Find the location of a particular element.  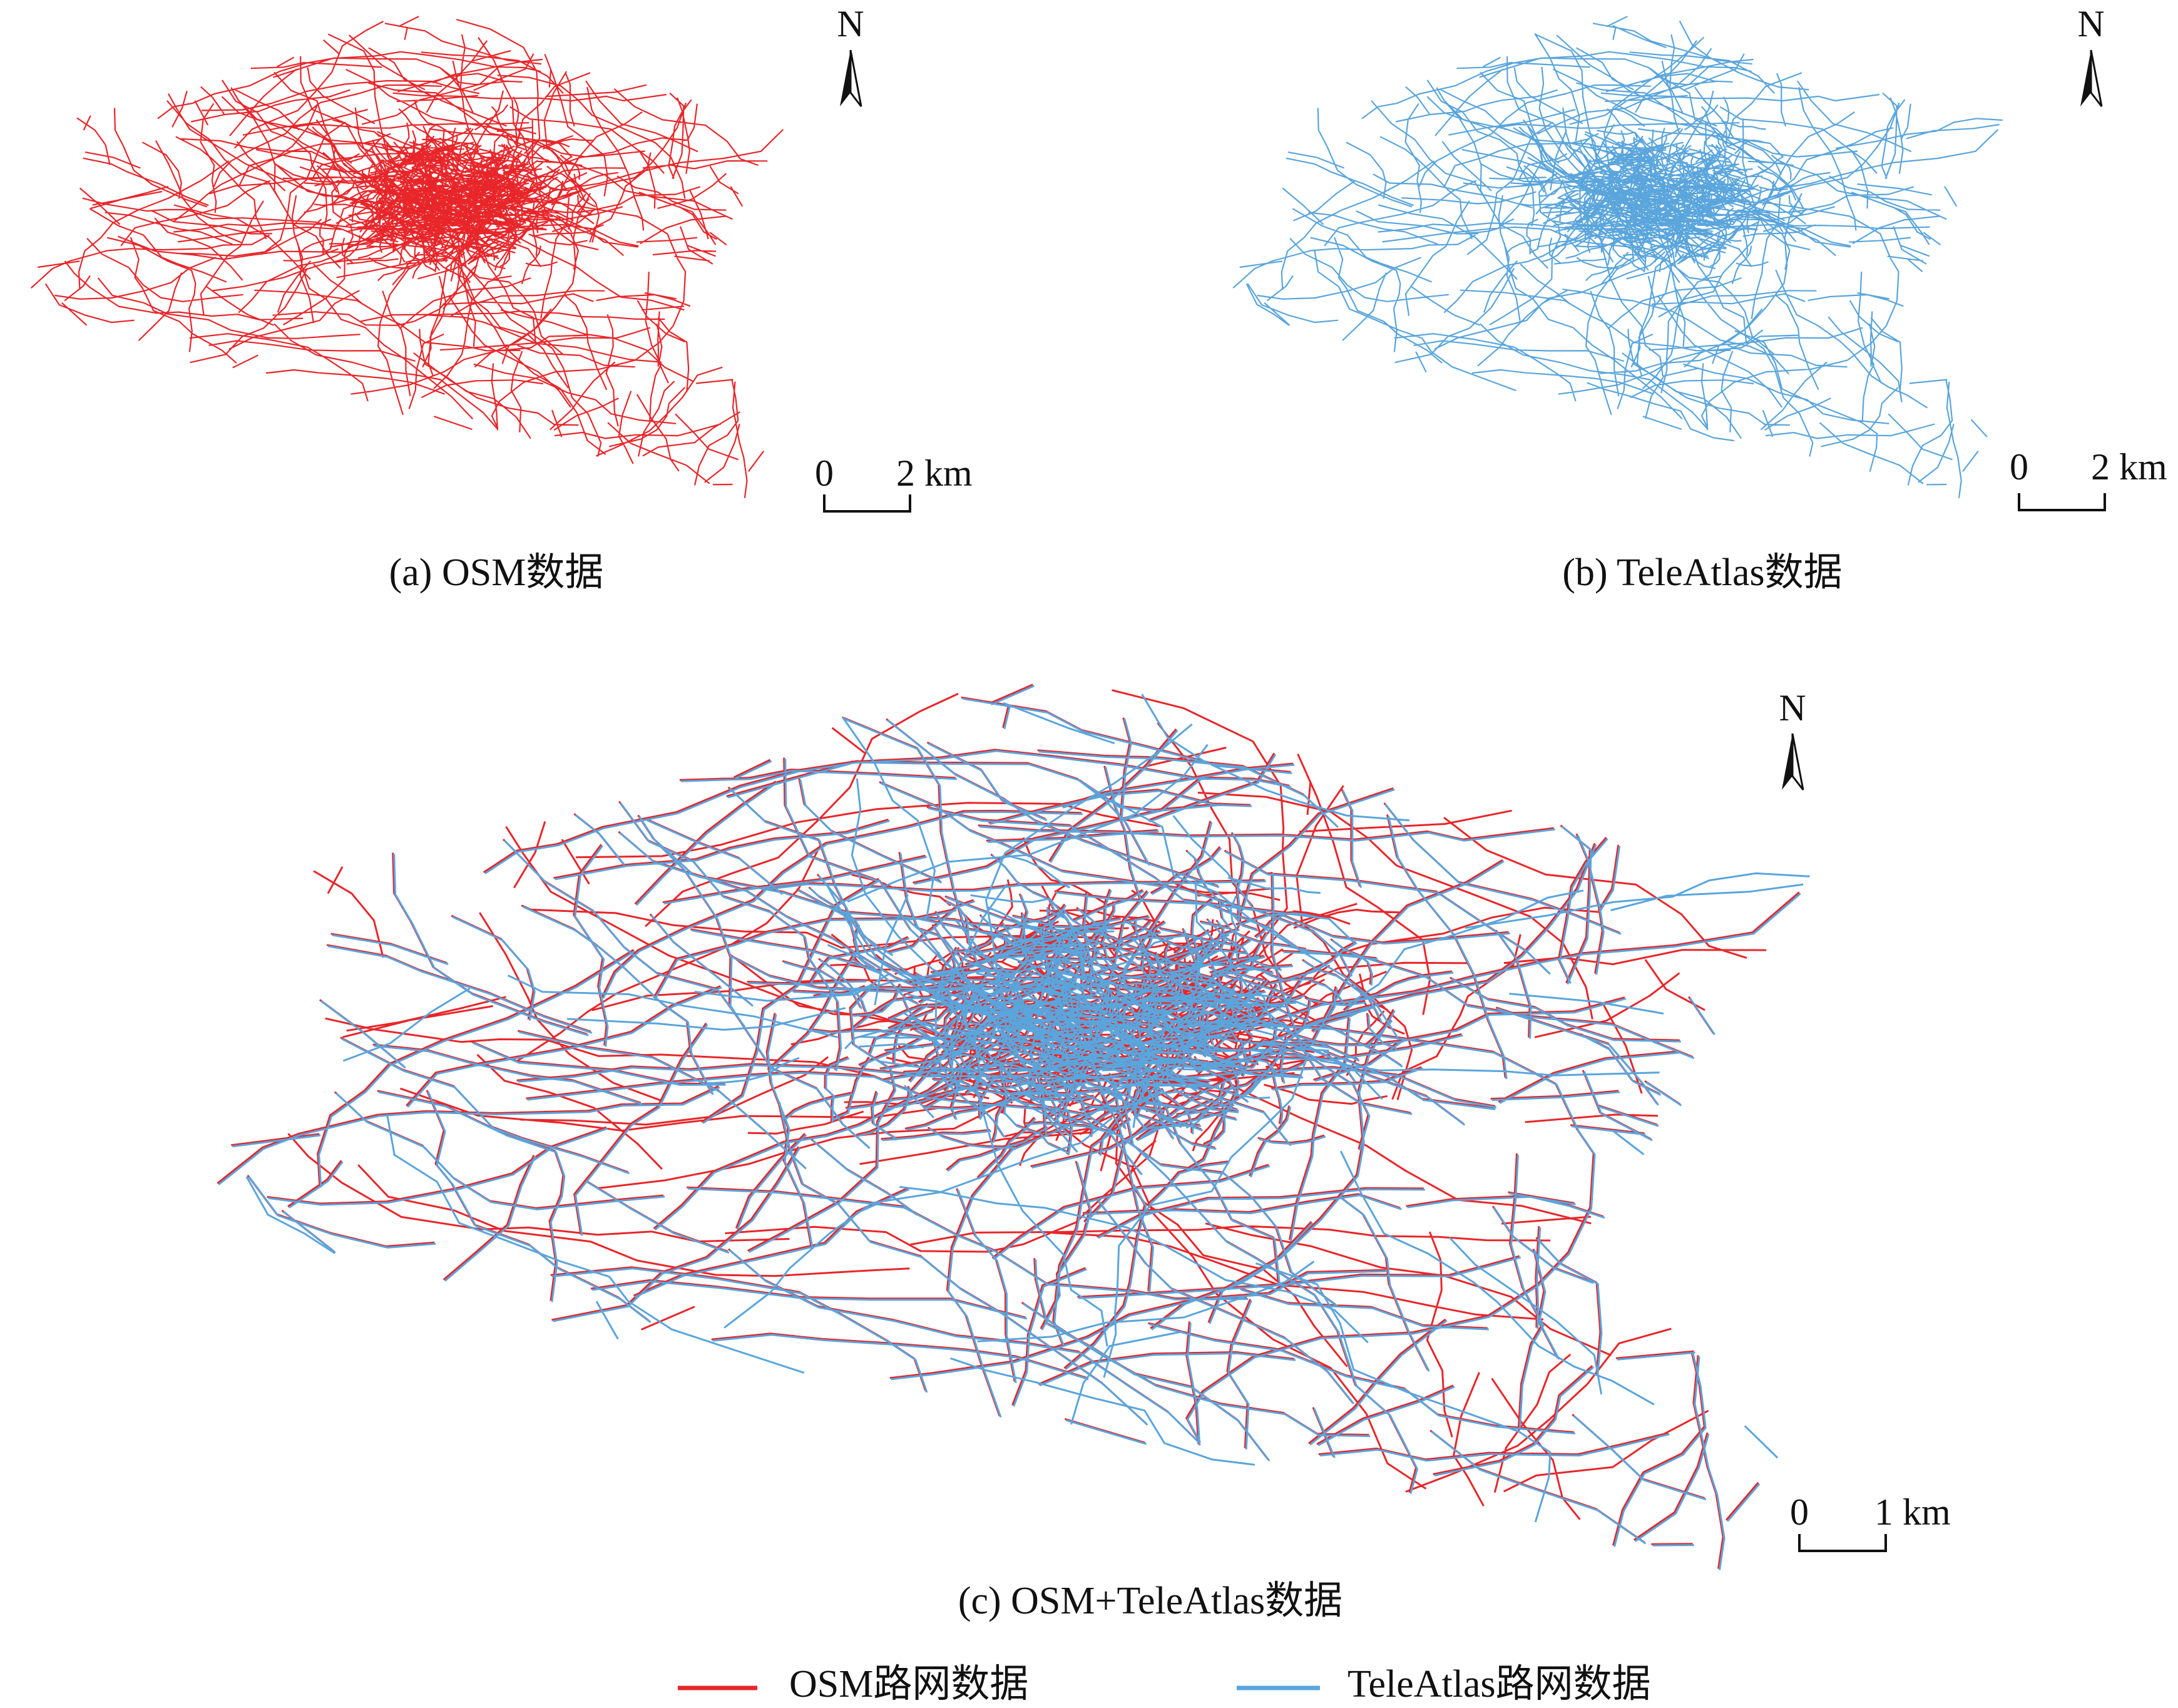

caption: (a) OSM数据 is located at coordinates (496, 572).